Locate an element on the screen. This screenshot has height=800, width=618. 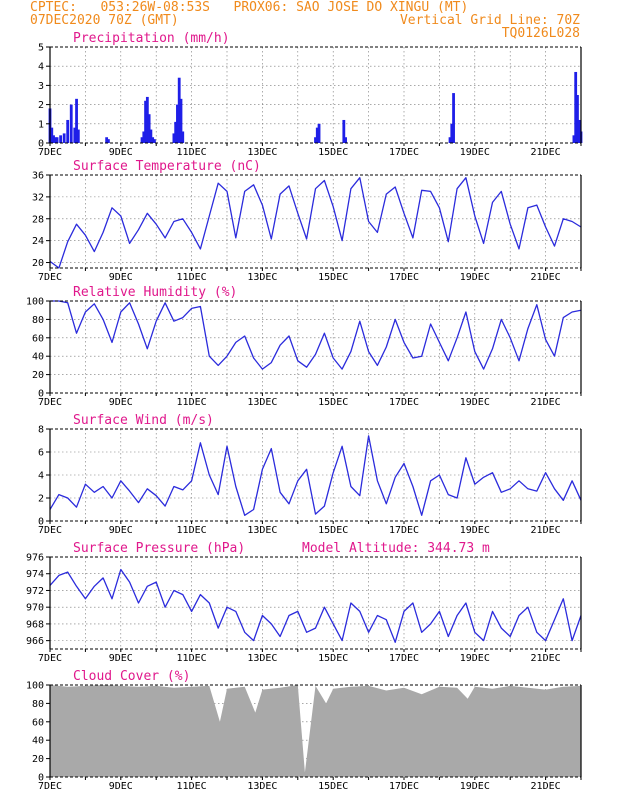
temp-xtick-label: 13DEC is located at coordinates (262, 277).